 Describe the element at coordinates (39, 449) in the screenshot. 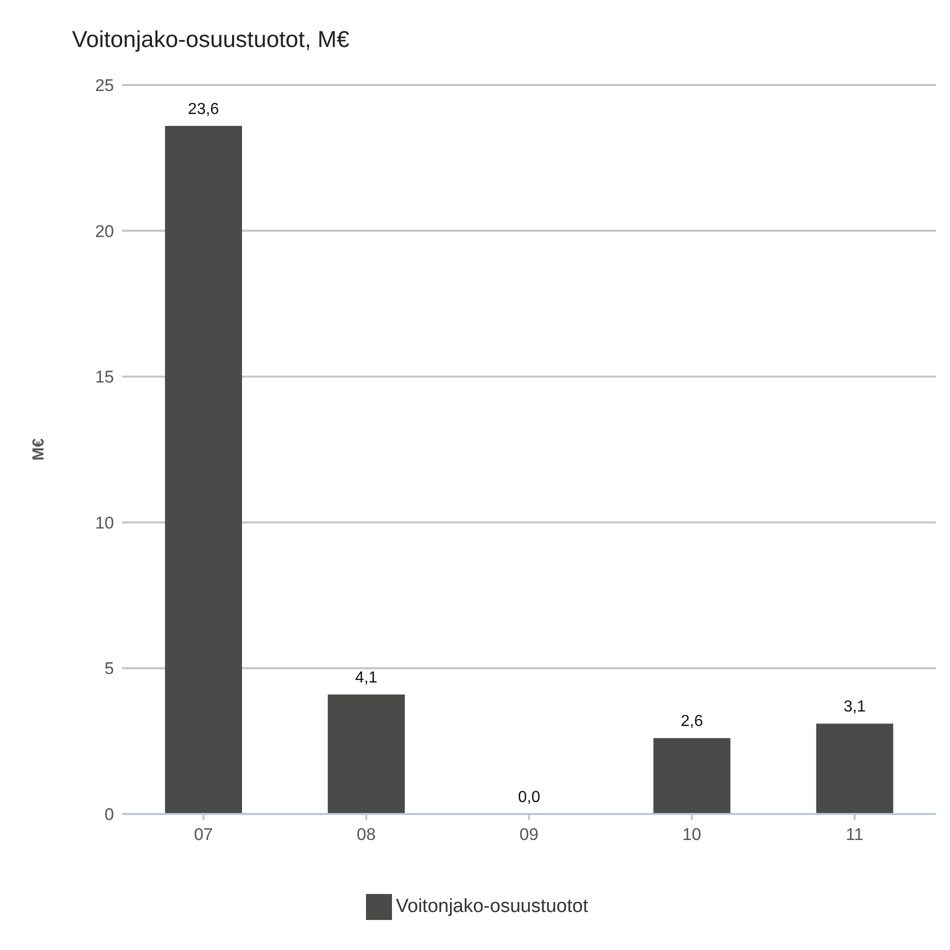

I see `y-axis-title: M€` at that location.